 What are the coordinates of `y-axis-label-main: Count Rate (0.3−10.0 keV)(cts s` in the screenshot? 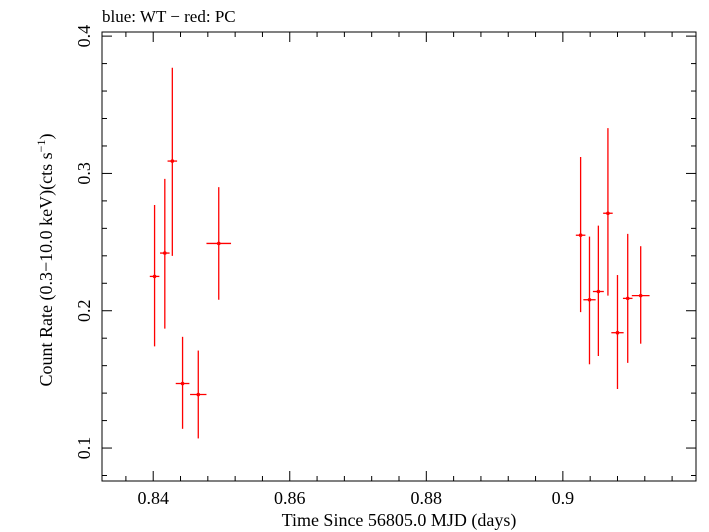 It's located at (46, 269).